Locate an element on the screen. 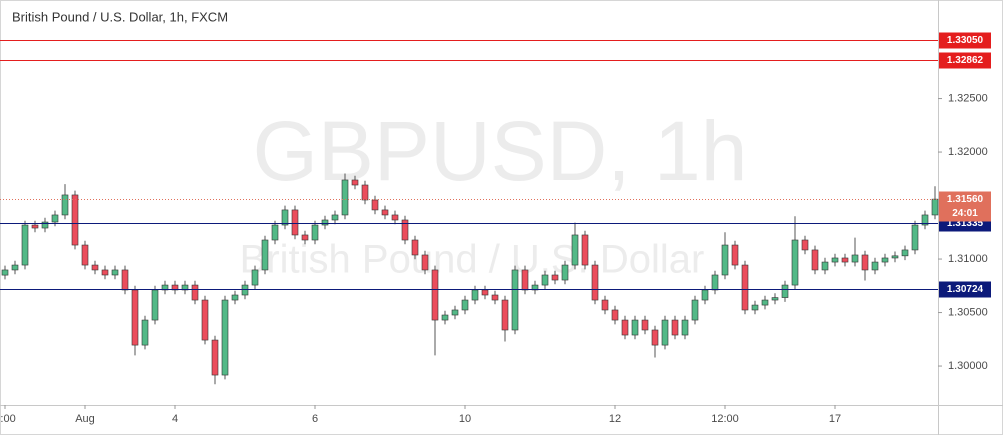  y-tick-label: 1.31000 is located at coordinates (968, 259).